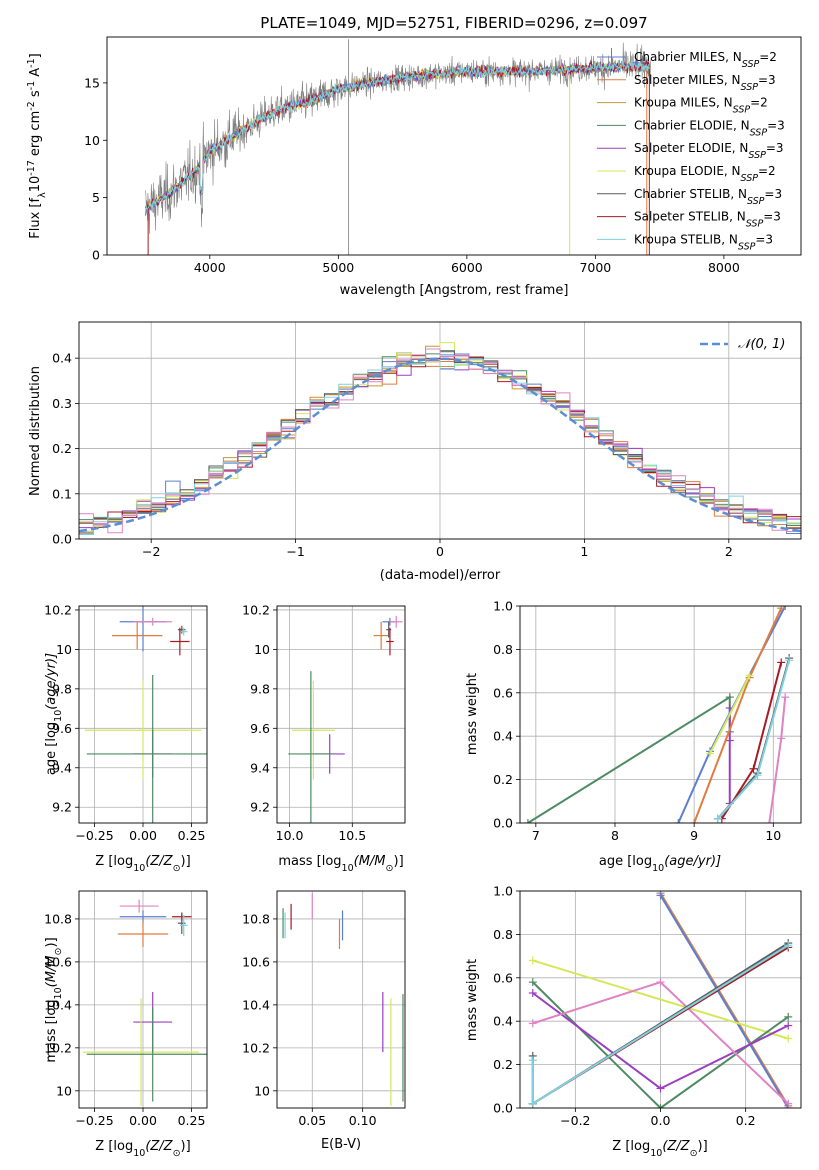  I want to click on x-axis-label-part: )], so click(703, 1146).